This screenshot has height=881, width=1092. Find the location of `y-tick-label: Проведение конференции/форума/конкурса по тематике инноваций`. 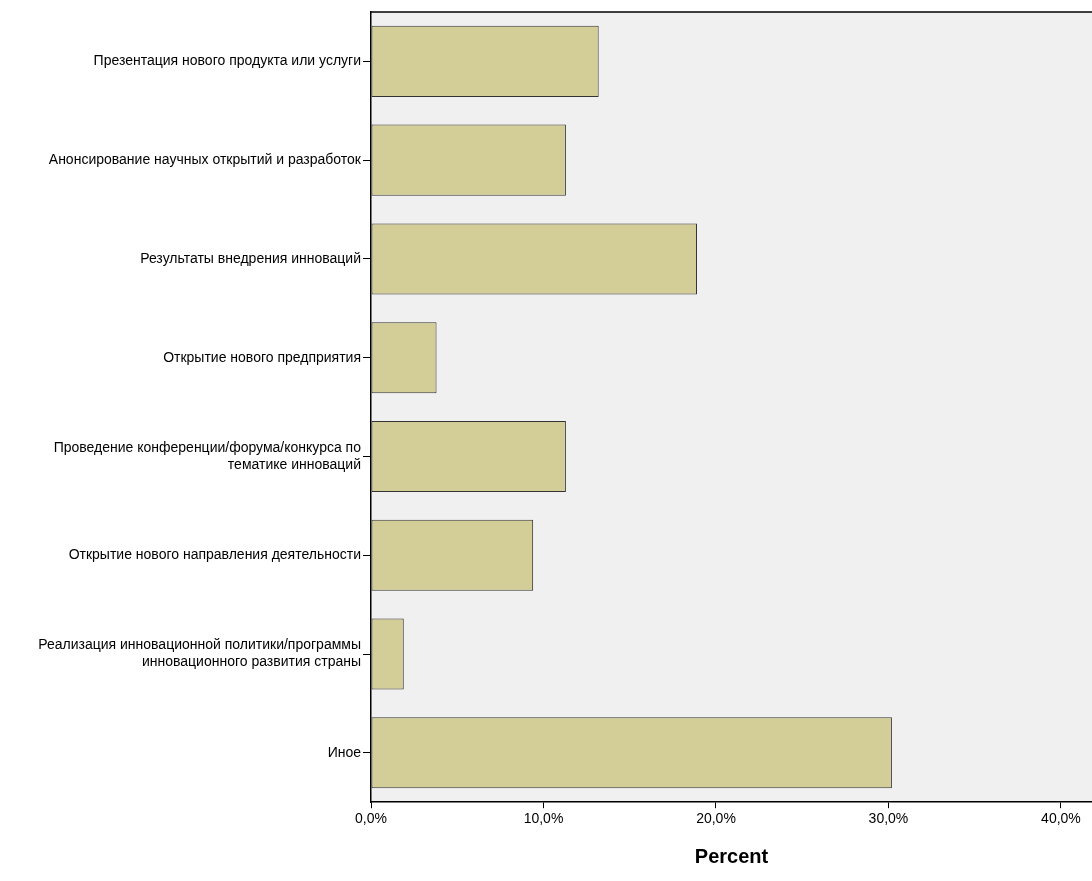

y-tick-label: Проведение конференции/форума/конкурса по тематике инноваций is located at coordinates (207, 455).